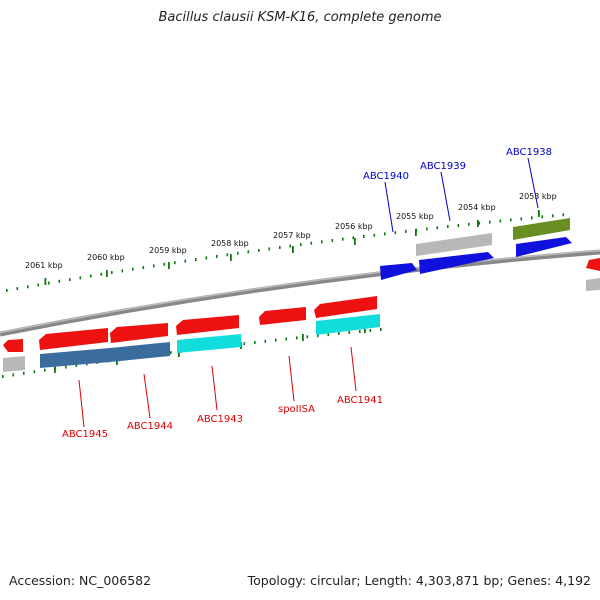 This screenshot has height=600, width=600. Describe the element at coordinates (354, 226) in the screenshot. I see `ruler-label: 2056 kbp` at that location.